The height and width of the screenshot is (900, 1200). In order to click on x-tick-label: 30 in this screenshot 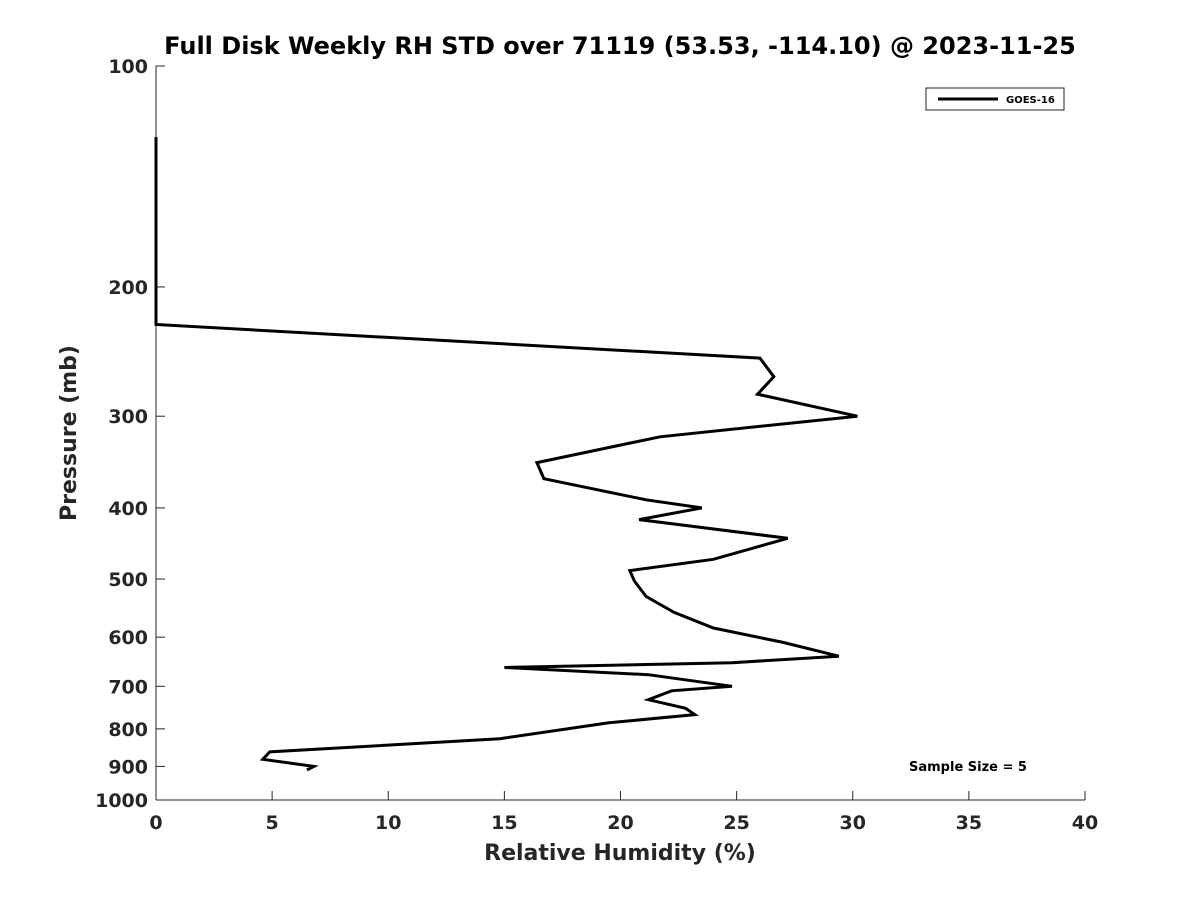, I will do `click(853, 823)`.